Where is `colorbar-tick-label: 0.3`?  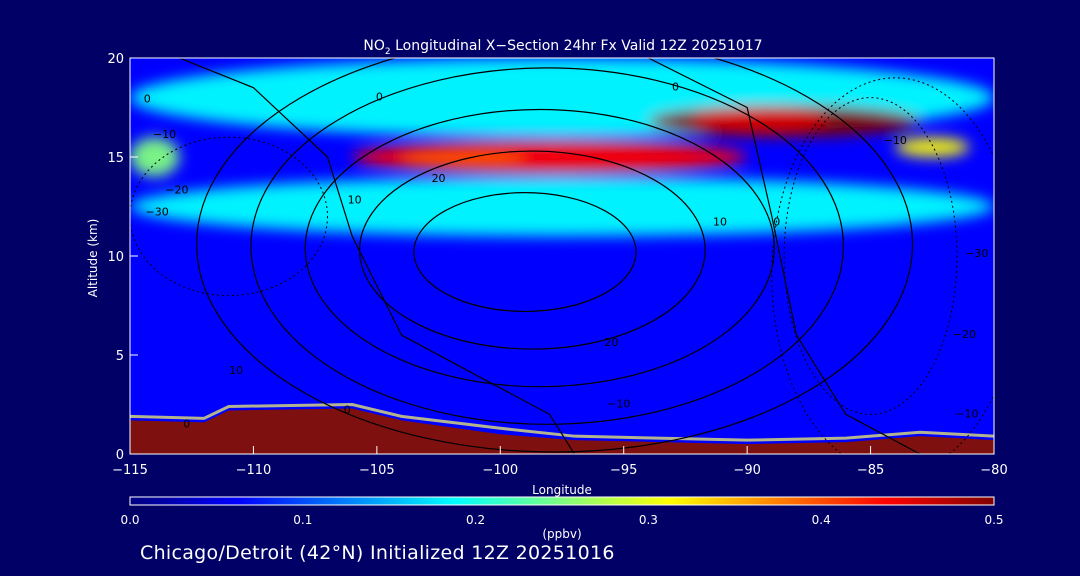
colorbar-tick-label: 0.3 is located at coordinates (648, 520).